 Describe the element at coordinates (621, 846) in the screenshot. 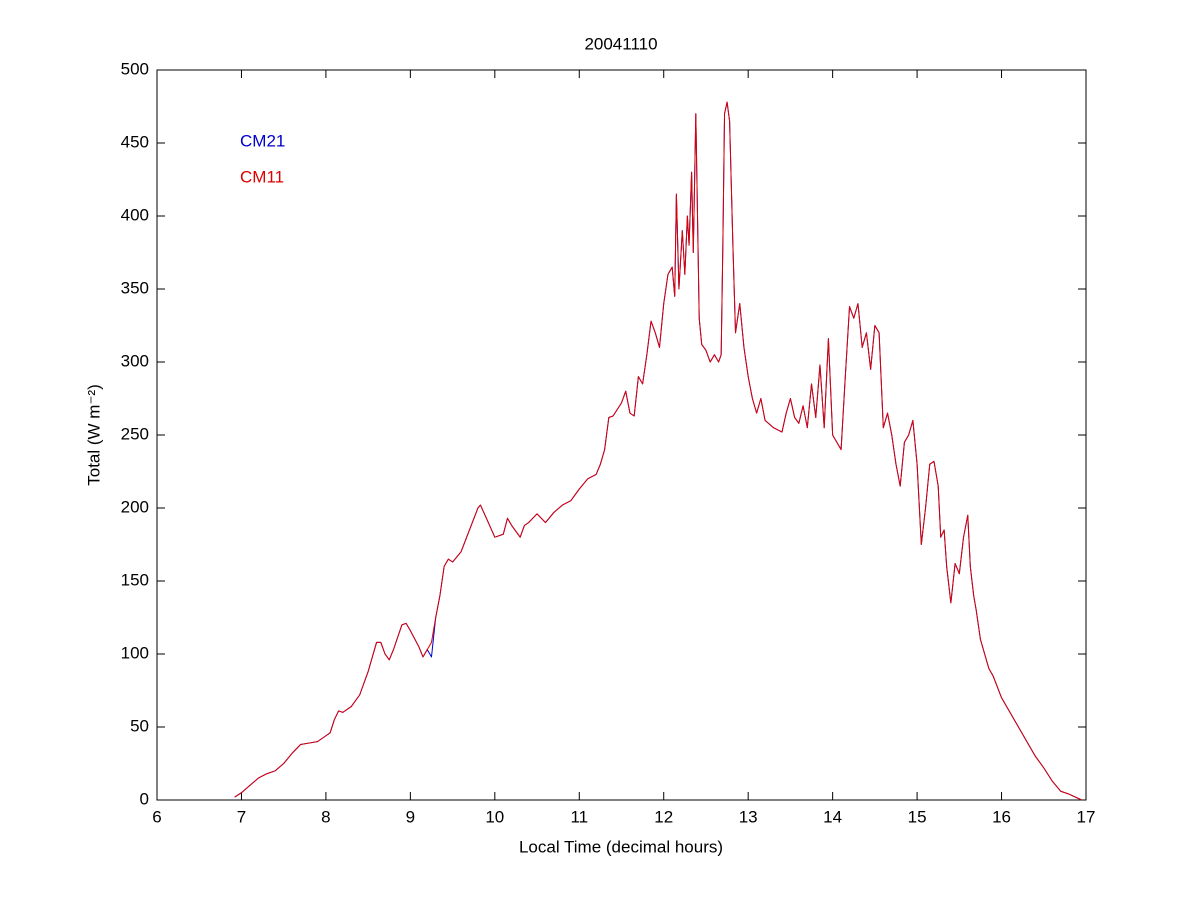

I see `x-axis-label: Local Time (decimal hours)` at that location.